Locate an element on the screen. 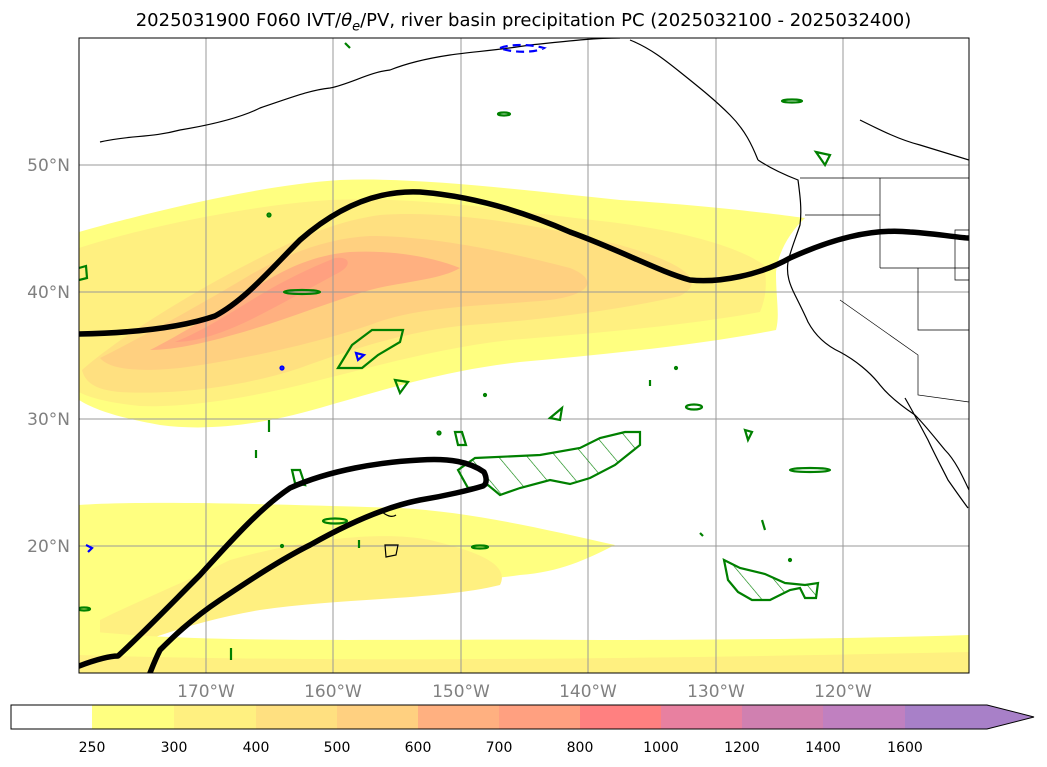 This screenshot has height=767, width=1047. lat-label: 20°N is located at coordinates (48, 547).